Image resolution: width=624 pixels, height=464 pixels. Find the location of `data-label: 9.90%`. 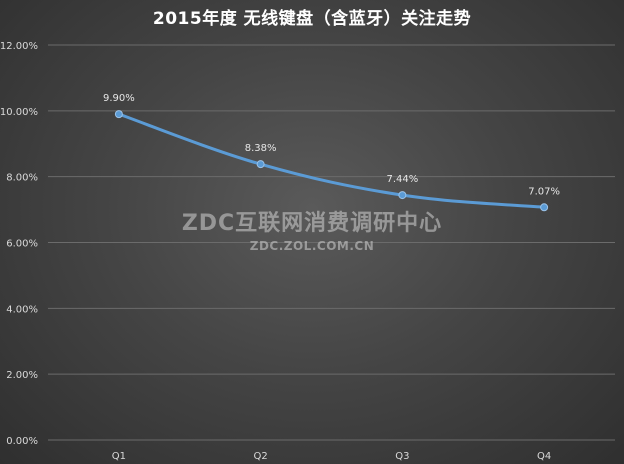

data-label: 9.90% is located at coordinates (119, 98).